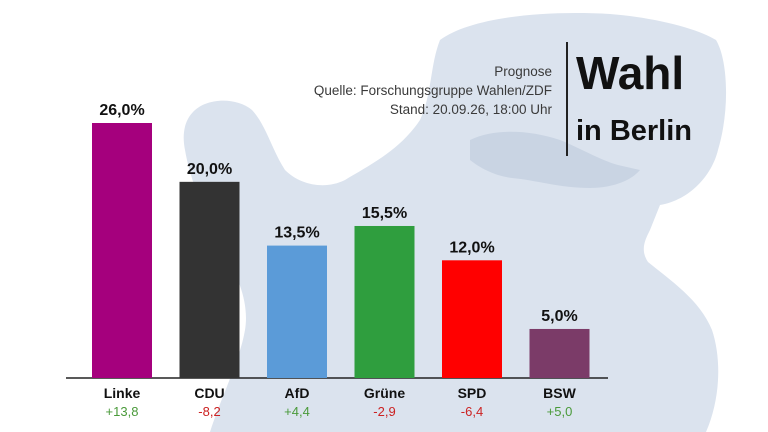  What do you see at coordinates (384, 393) in the screenshot?
I see `category-label-grüne: Grüne` at bounding box center [384, 393].